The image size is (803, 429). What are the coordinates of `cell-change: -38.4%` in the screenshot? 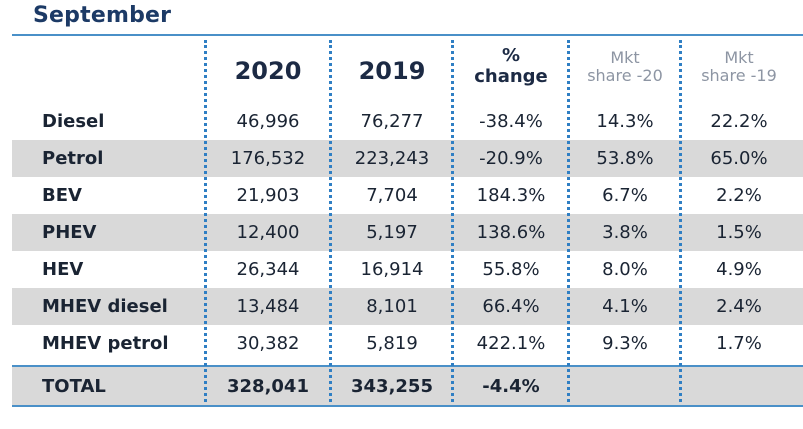 It's located at (511, 121).